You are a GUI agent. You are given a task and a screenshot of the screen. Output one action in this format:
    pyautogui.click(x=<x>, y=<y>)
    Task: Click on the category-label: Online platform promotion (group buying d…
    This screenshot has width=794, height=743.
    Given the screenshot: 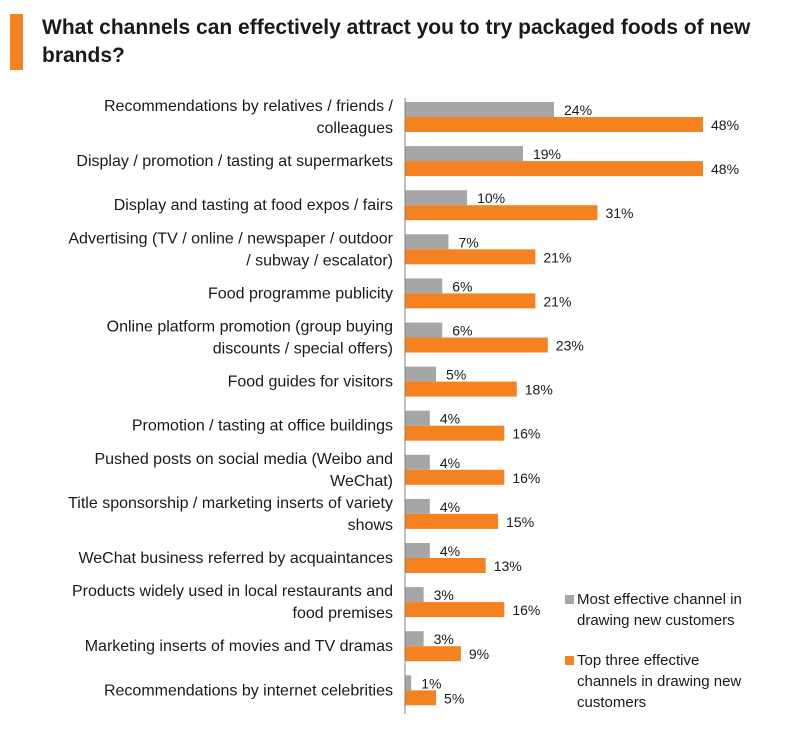 What is the action you would take?
    pyautogui.click(x=250, y=338)
    